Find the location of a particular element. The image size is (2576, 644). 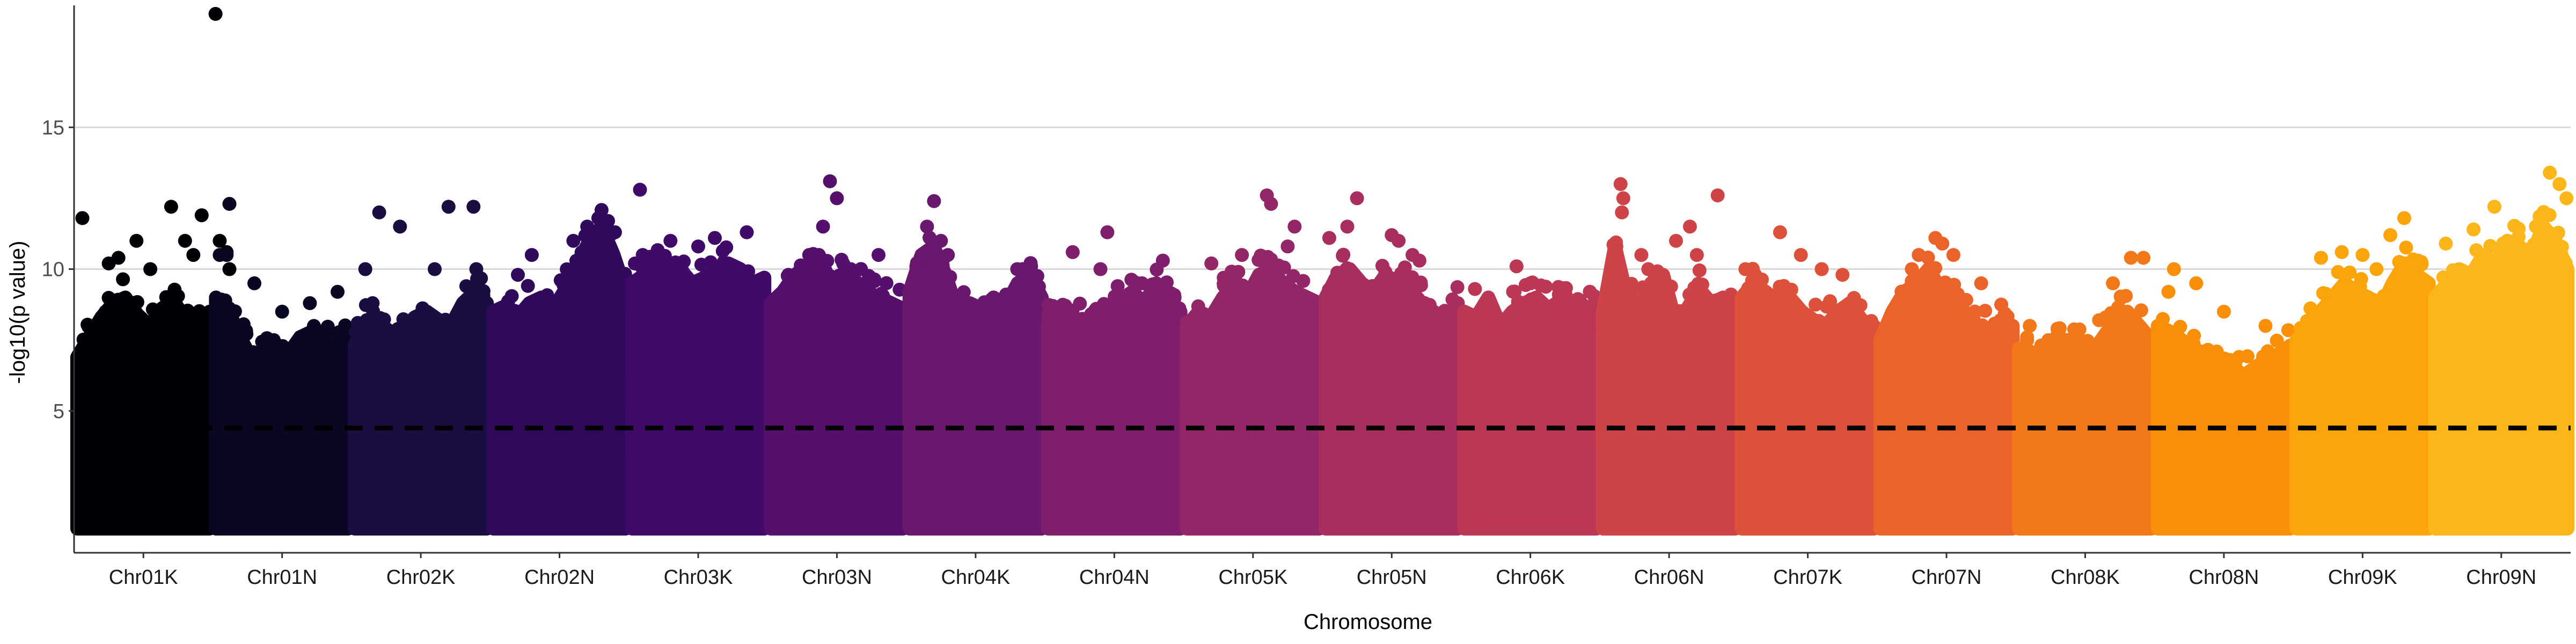

chromosome-band-chr09n is located at coordinates (2501, 350).